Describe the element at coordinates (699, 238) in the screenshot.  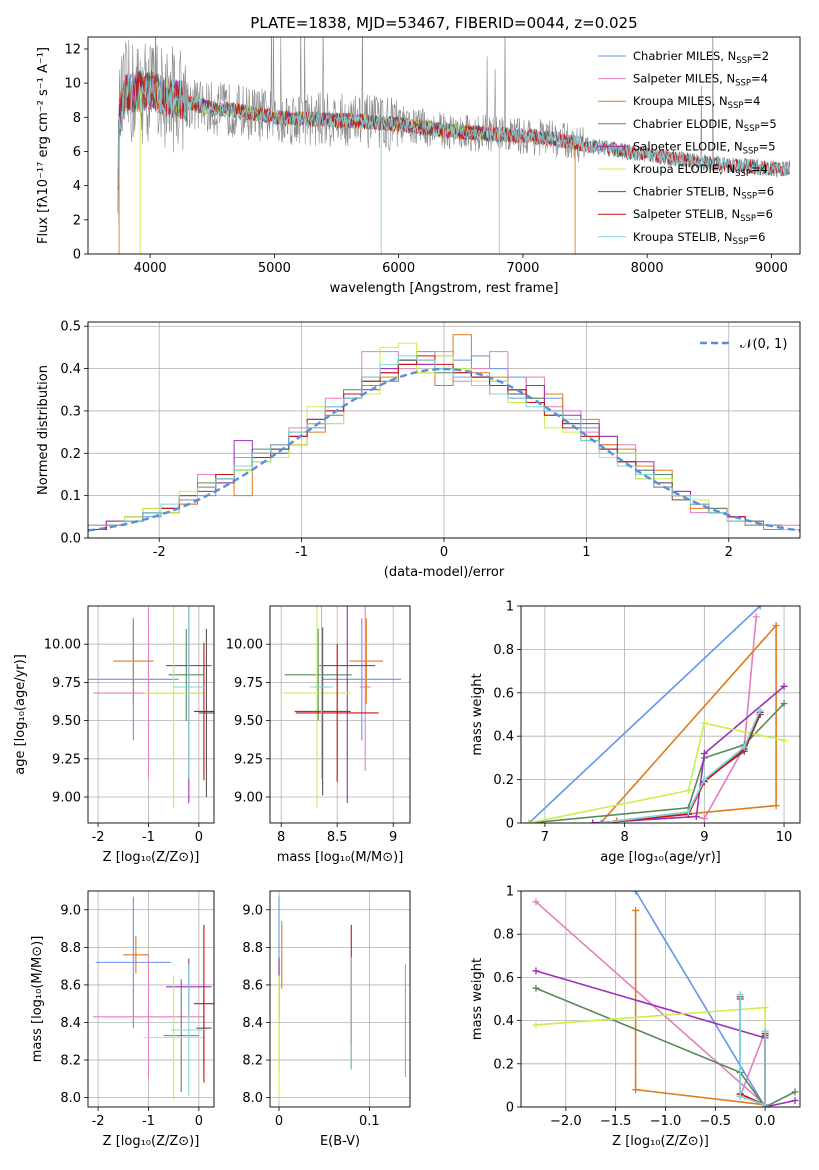
I see `legend-entry: Kroupa STELIB, NSSP=6` at that location.